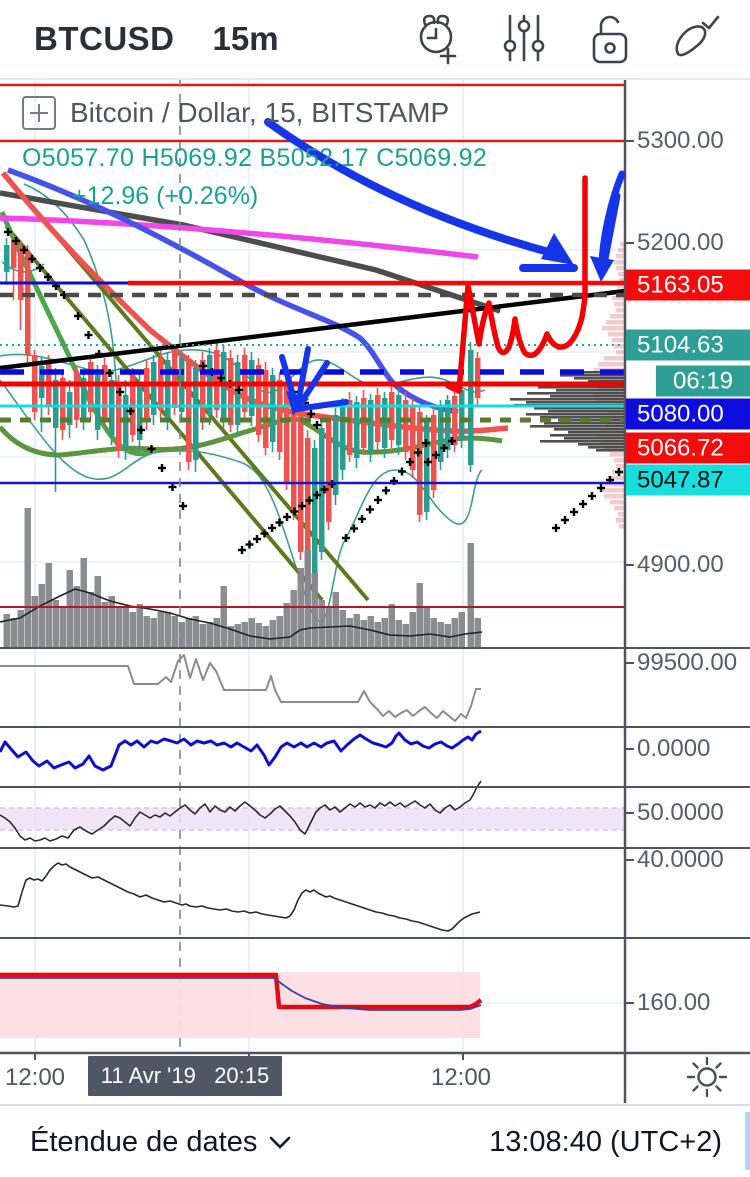 This screenshot has width=750, height=1177. I want to click on indicators-button, so click(524, 38).